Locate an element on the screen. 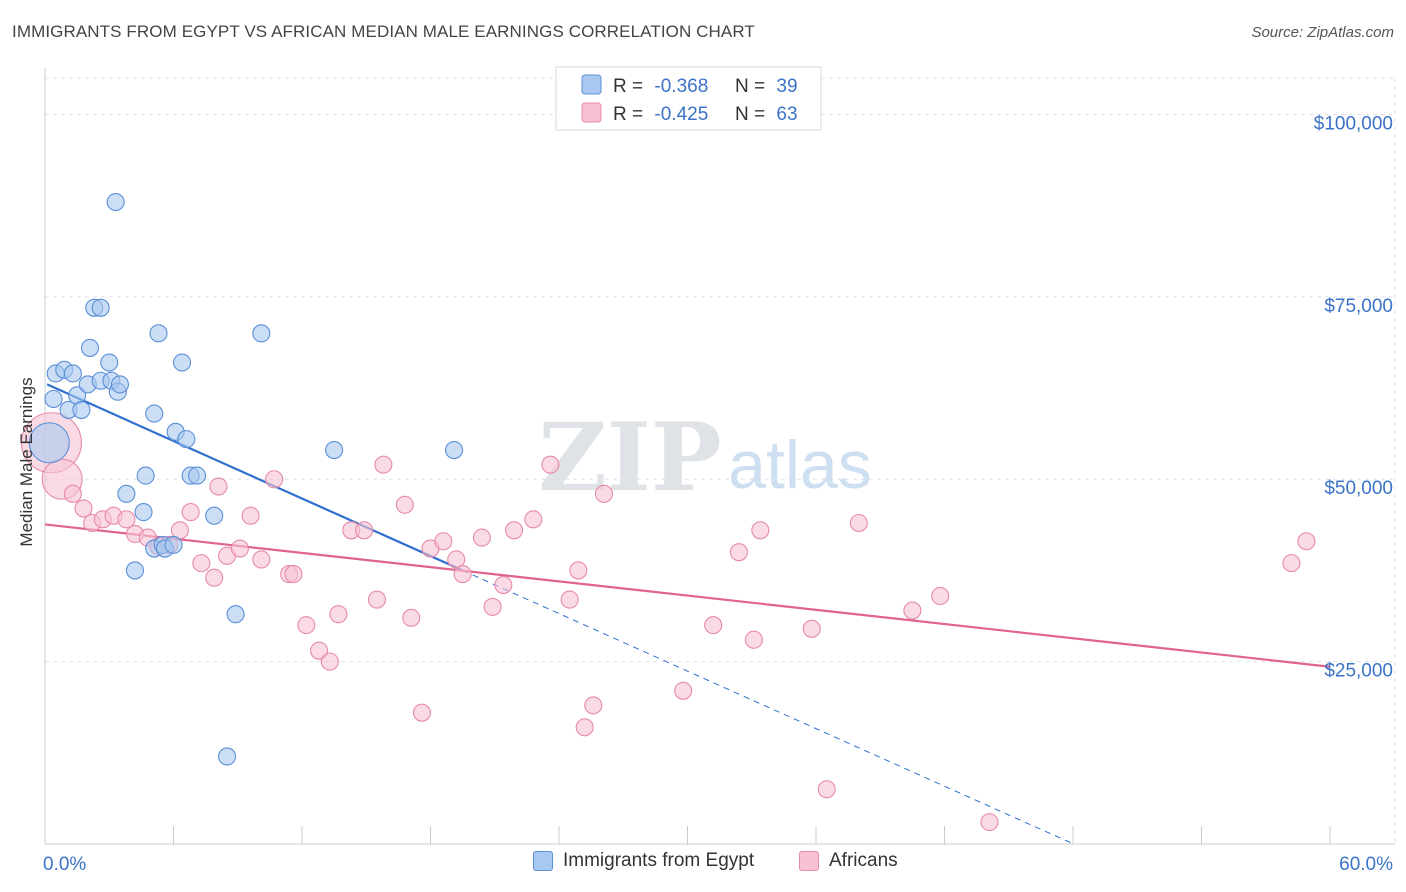  legend-box: R = -0.368 N = 39 R = -0.425 N = 63 is located at coordinates (688, 98).